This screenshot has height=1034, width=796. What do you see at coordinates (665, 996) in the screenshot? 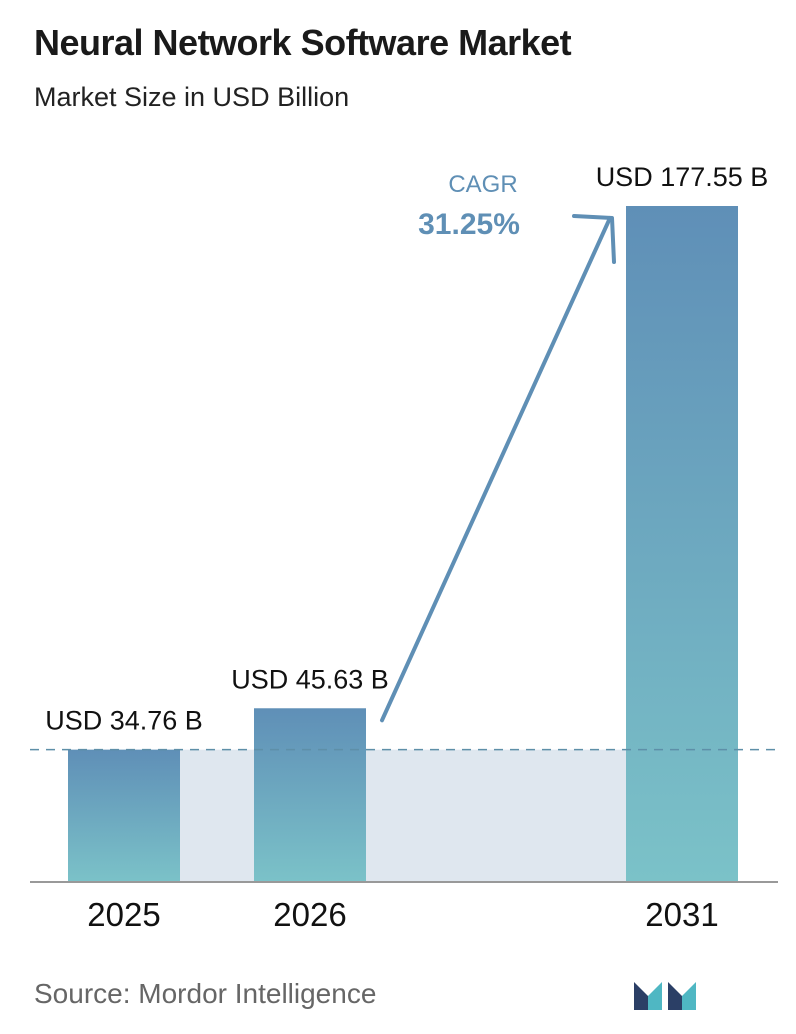
I see `mordor-intelligence-logo` at bounding box center [665, 996].